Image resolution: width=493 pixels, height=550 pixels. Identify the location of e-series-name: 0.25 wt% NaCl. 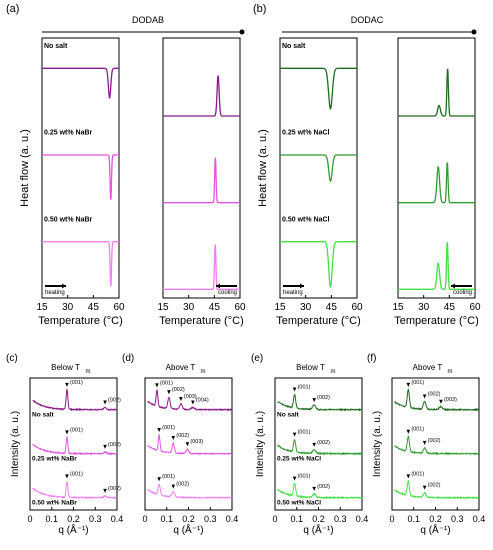
(299, 459).